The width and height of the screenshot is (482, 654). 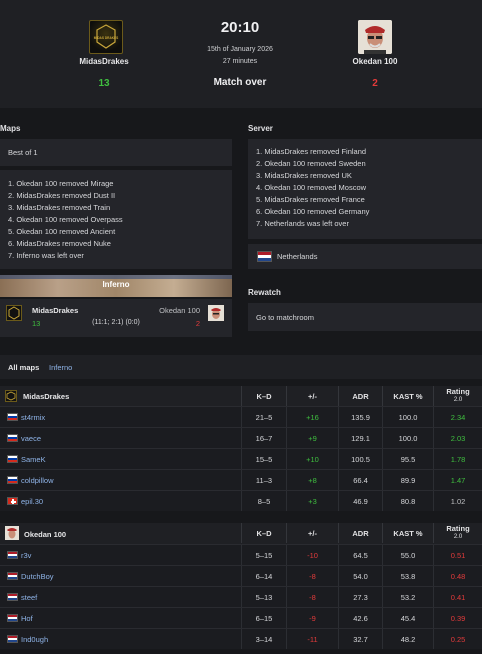 What do you see at coordinates (312, 417) in the screenshot?
I see `player-plus-minus: +16` at bounding box center [312, 417].